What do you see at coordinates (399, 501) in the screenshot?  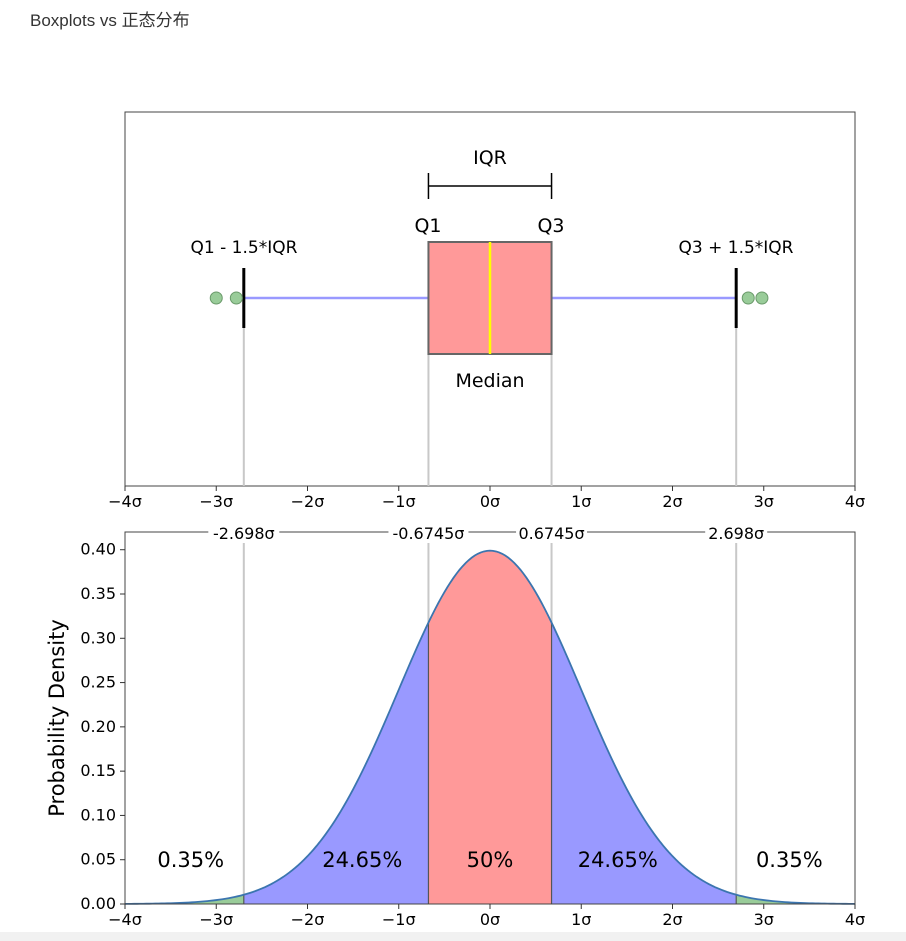 I see `box-x-tick-label: −1σ` at bounding box center [399, 501].